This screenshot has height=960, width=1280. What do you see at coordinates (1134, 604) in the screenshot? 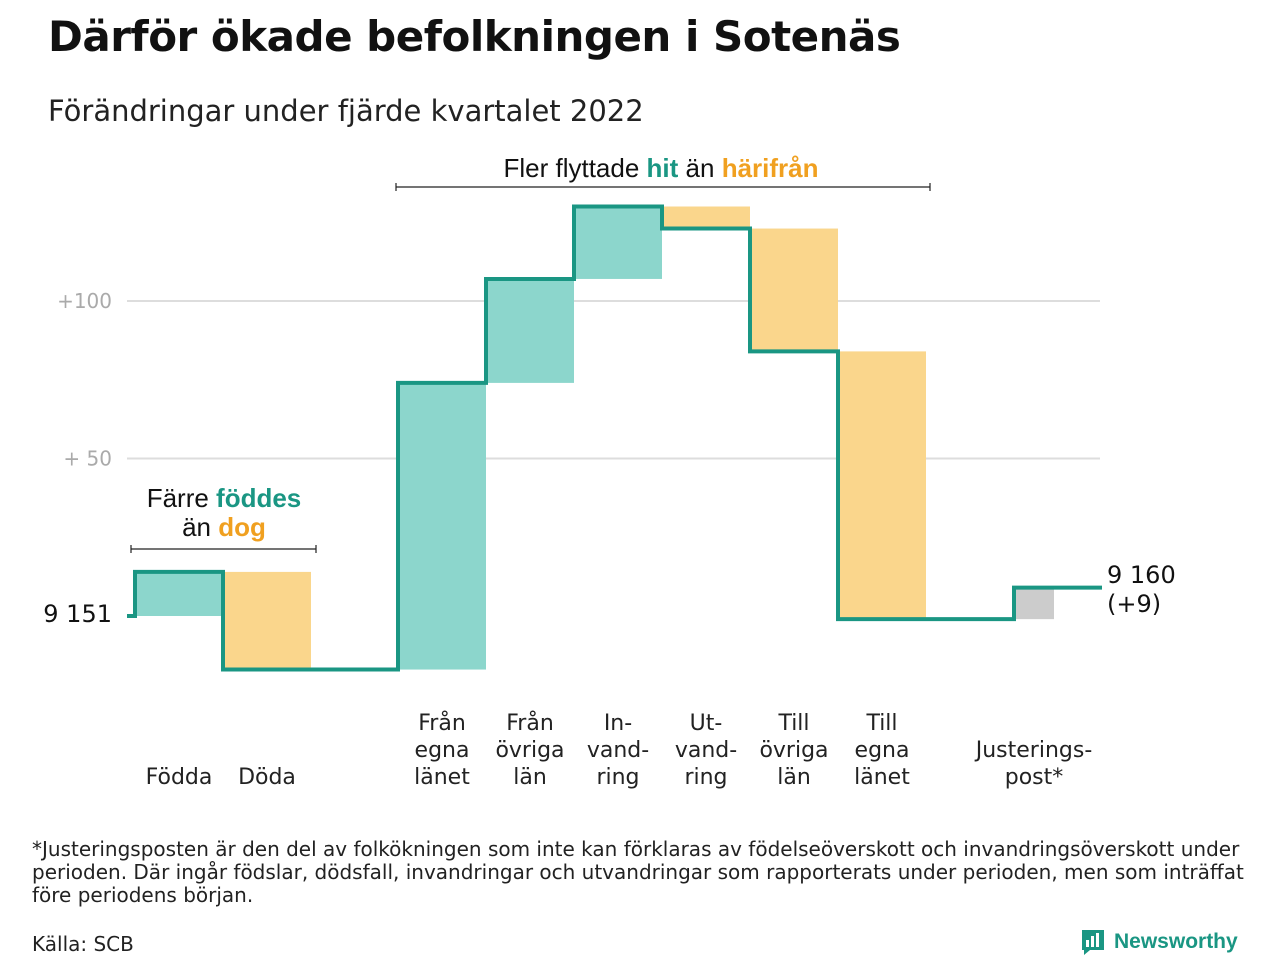
I see `end-change-label: (+9)` at bounding box center [1134, 604].